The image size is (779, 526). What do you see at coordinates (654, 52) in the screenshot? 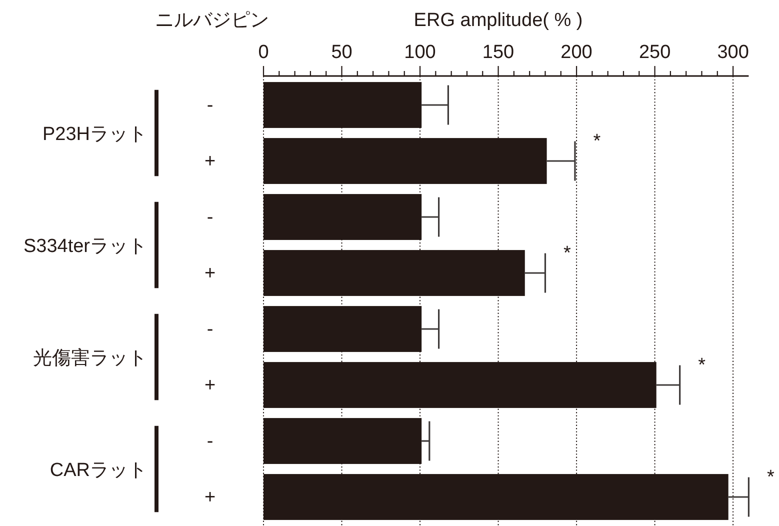
I see `tick-label: 250` at bounding box center [654, 52].